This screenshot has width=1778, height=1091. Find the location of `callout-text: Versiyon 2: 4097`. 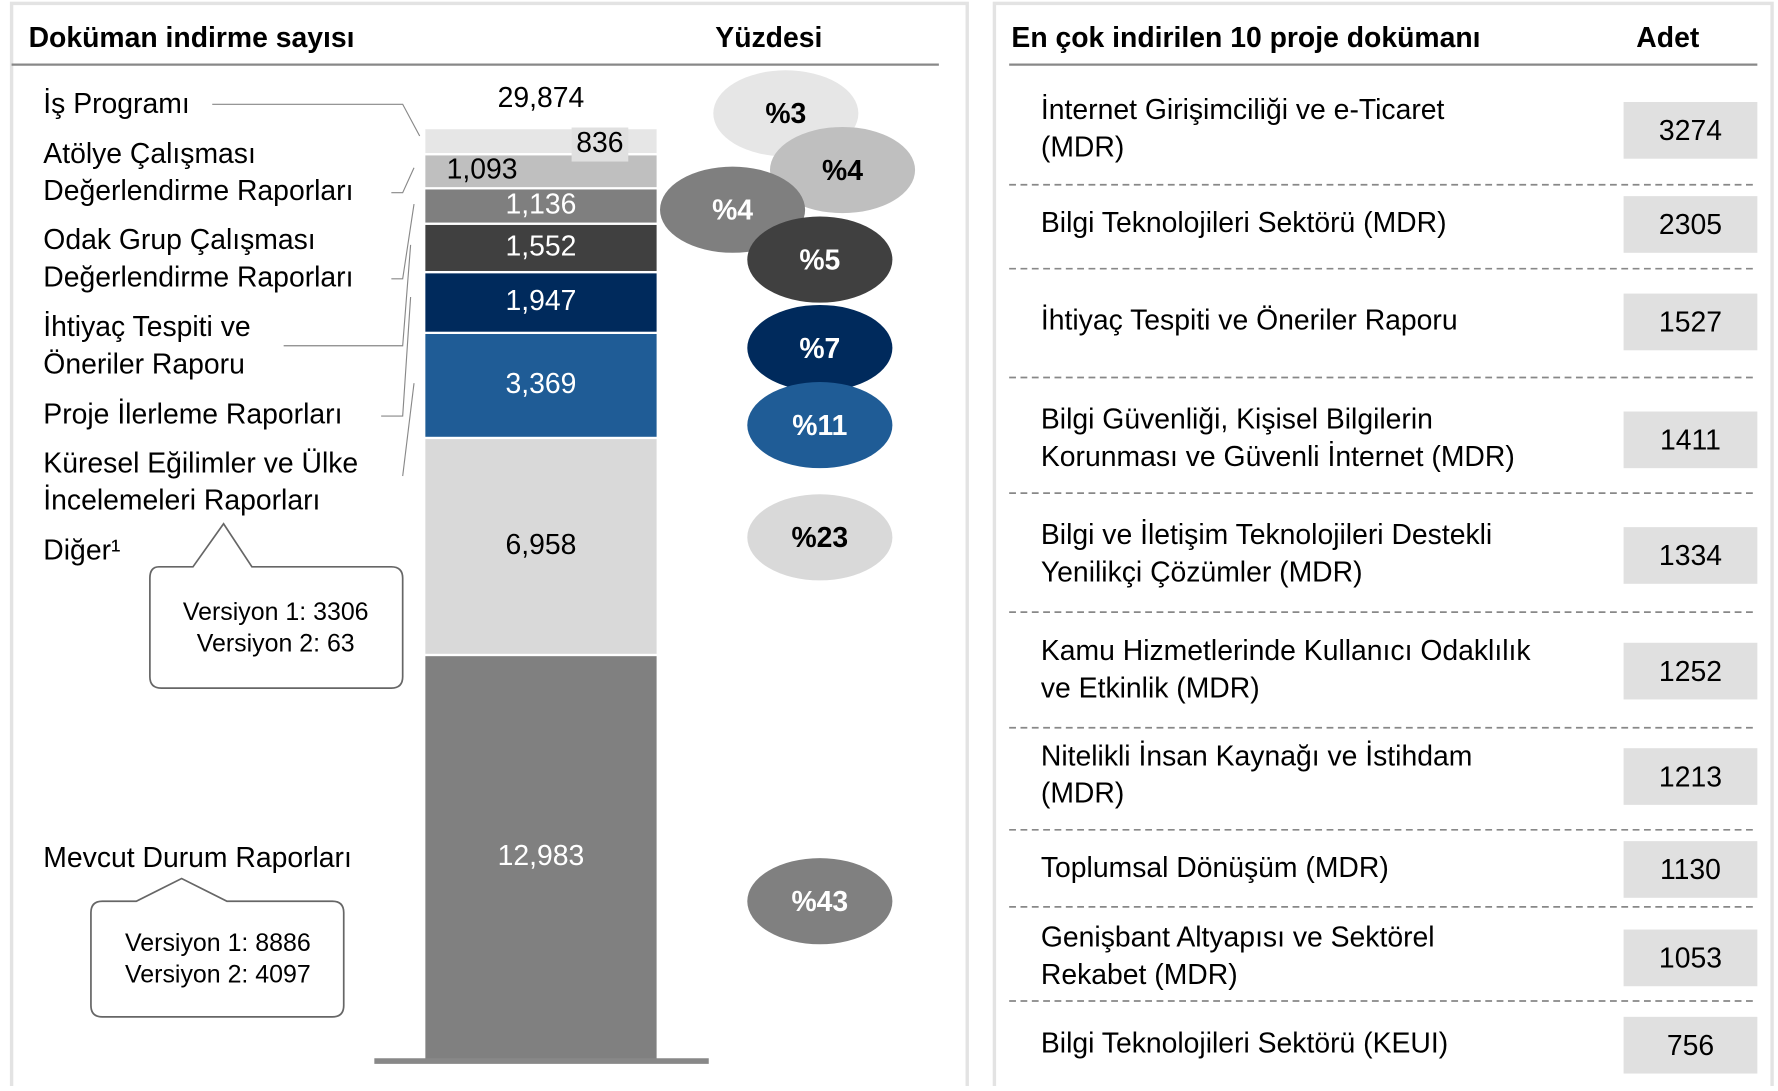

callout-text: Versiyon 2: 4097 is located at coordinates (218, 975).